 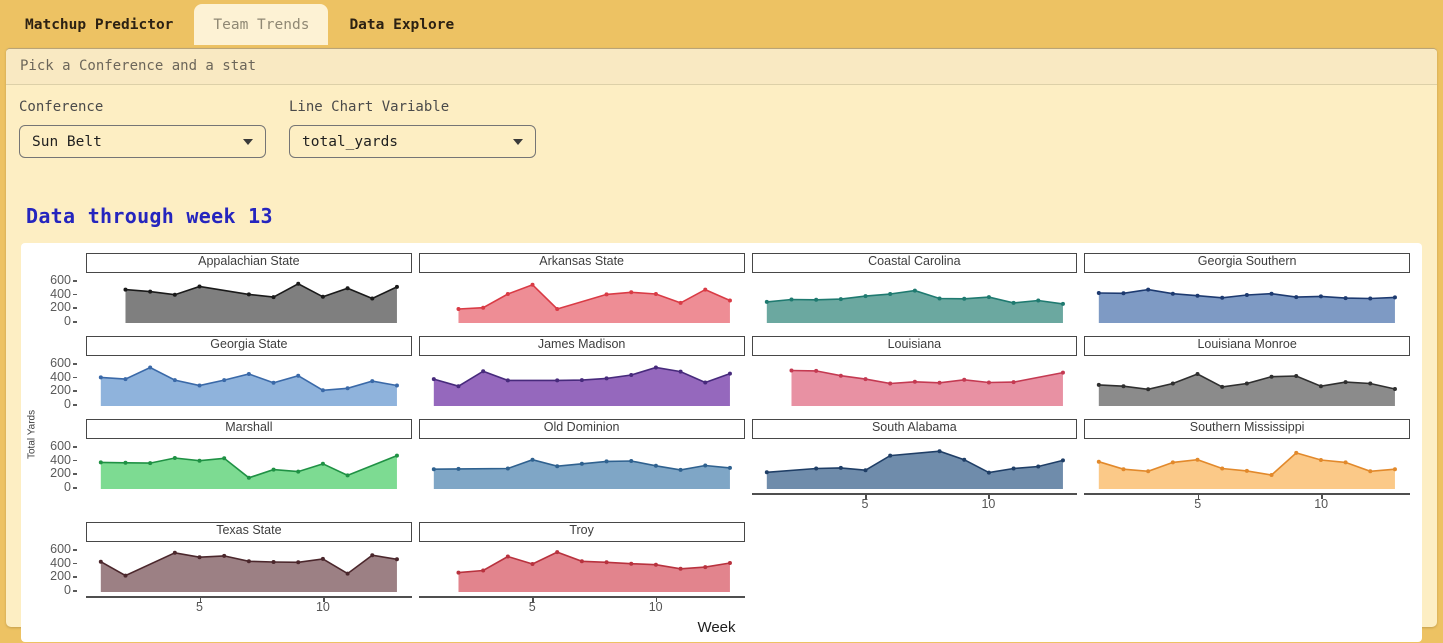 I want to click on facet-title: Appalachian State, so click(x=249, y=263).